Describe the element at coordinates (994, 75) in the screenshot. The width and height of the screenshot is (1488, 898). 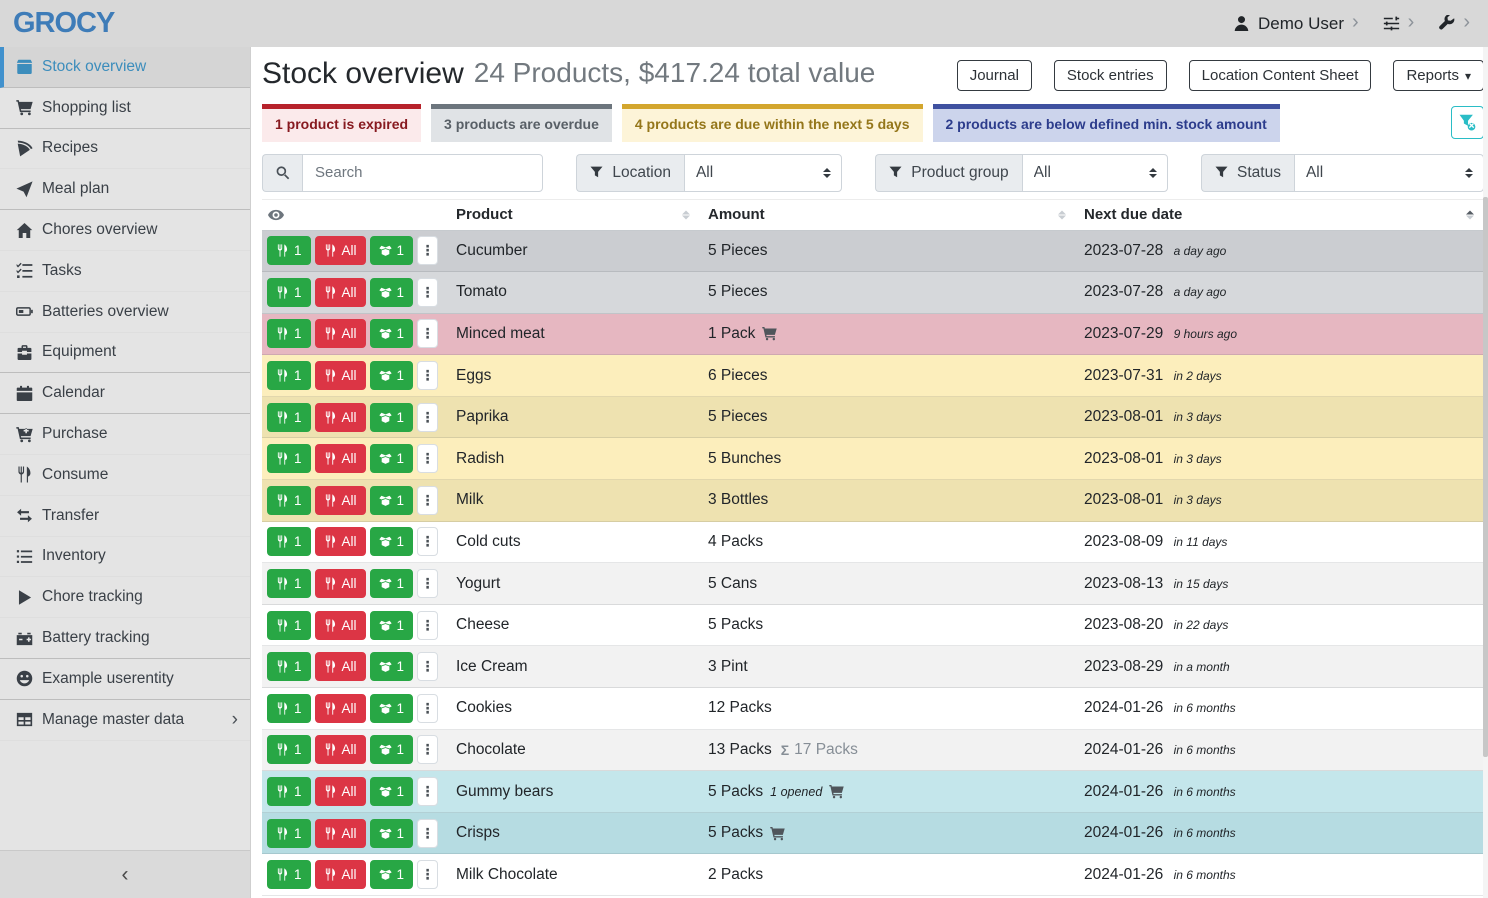
I see `journal-button: Journal` at that location.